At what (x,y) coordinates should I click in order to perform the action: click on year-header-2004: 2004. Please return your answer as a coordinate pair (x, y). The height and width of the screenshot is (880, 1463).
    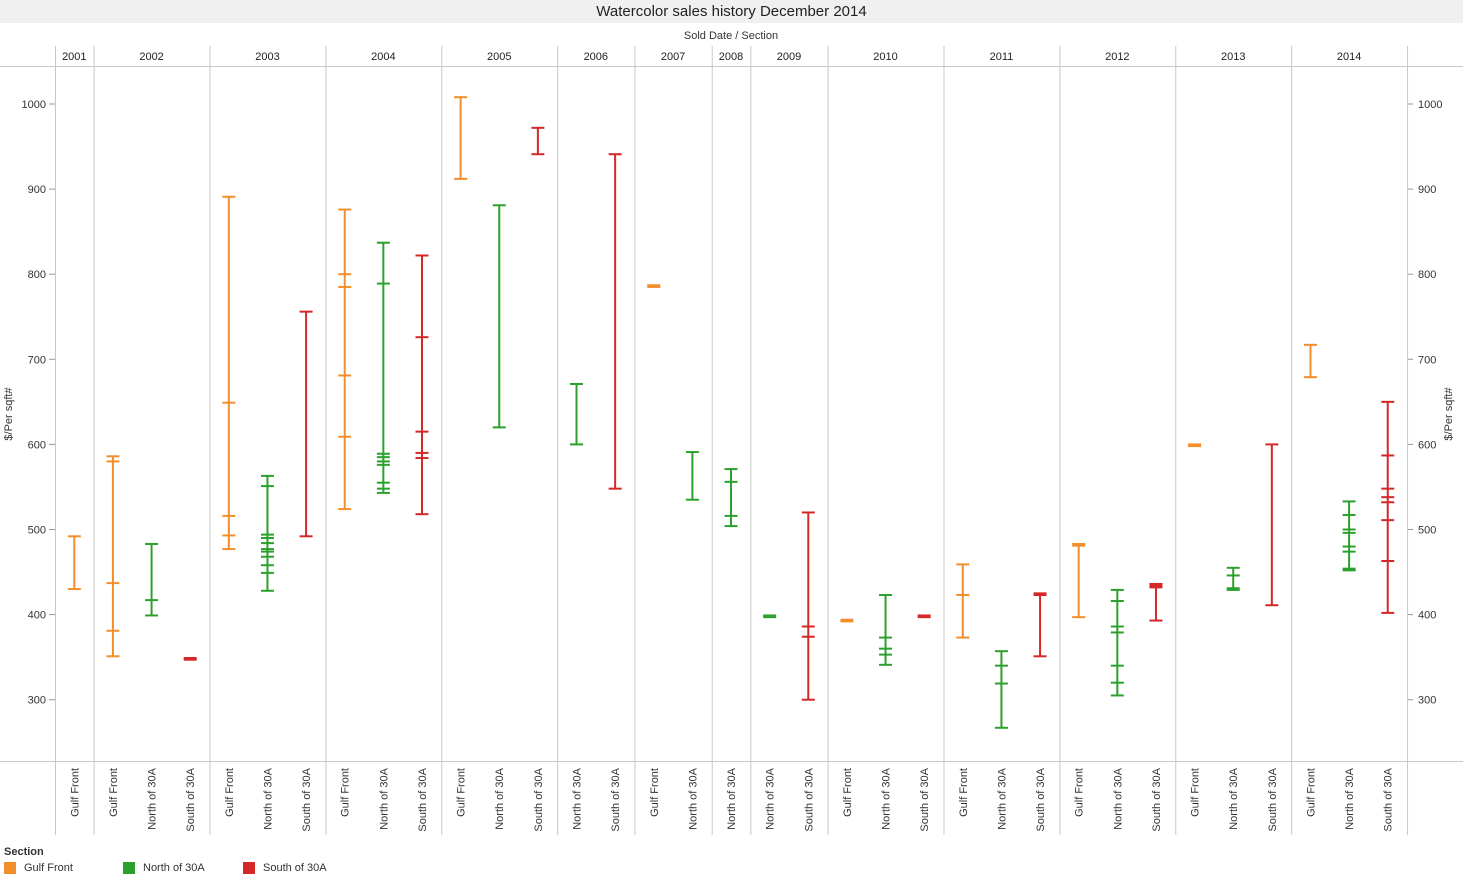
    Looking at the image, I should click on (383, 57).